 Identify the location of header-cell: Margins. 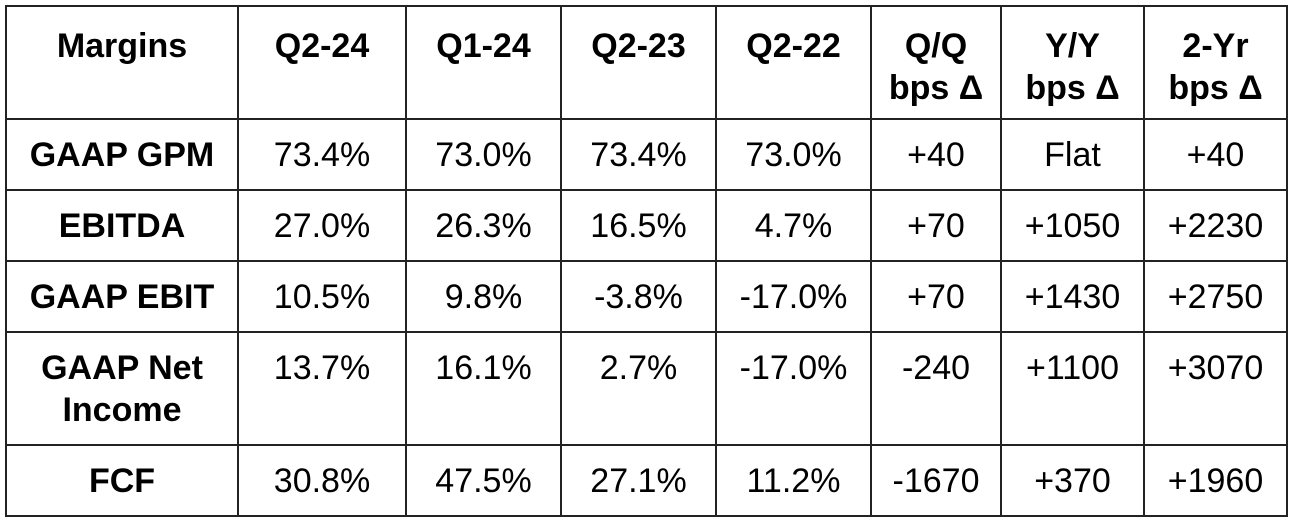
(122, 62).